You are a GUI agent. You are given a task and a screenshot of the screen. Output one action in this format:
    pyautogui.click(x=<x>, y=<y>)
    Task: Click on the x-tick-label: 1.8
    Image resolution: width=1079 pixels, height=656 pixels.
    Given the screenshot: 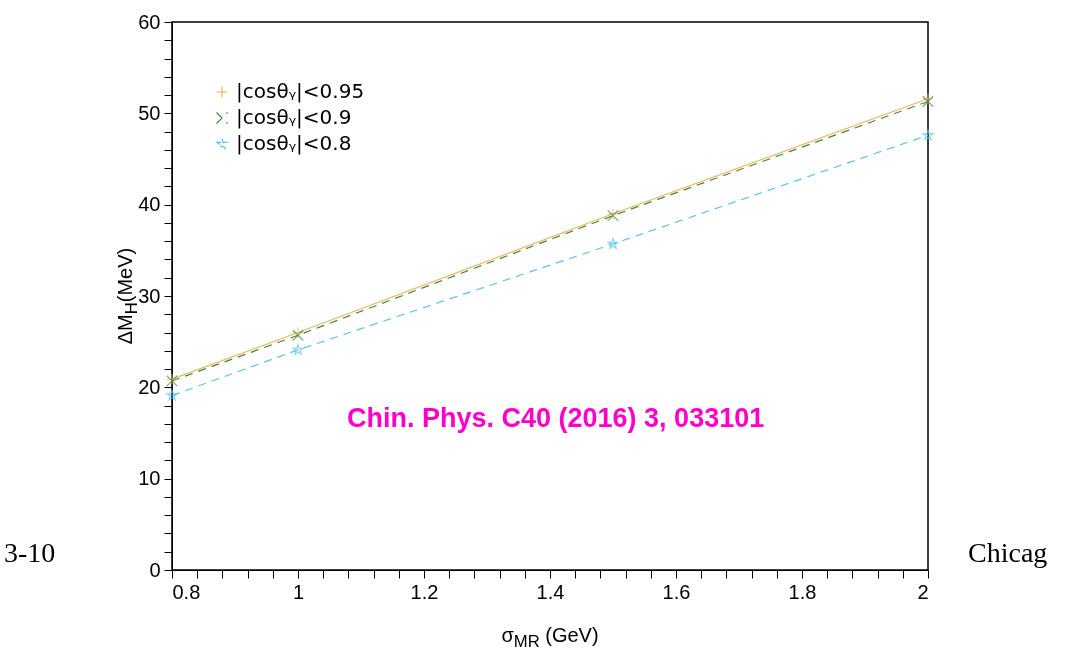 What is the action you would take?
    pyautogui.click(x=802, y=591)
    